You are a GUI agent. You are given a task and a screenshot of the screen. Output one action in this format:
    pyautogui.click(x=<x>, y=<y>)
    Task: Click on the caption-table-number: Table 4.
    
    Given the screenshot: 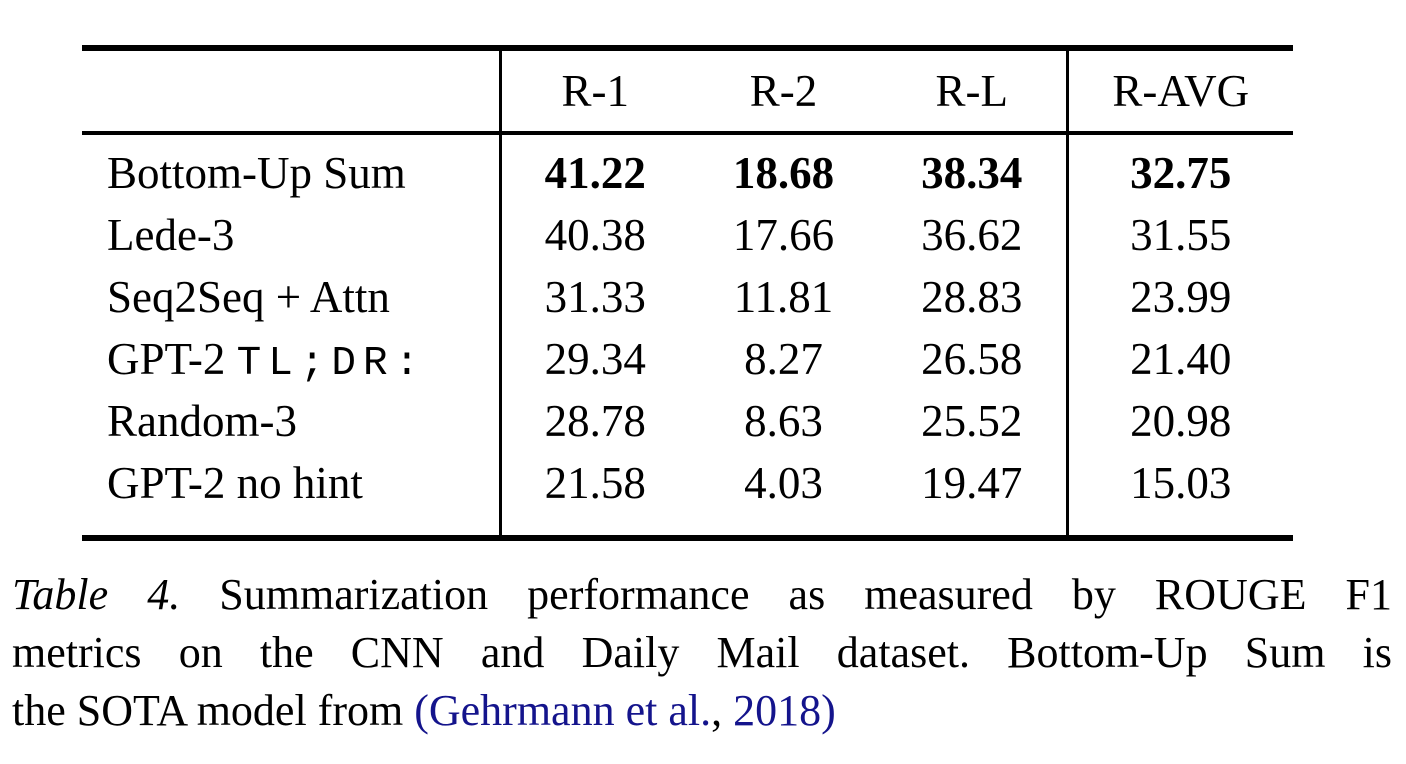 What is the action you would take?
    pyautogui.click(x=96, y=594)
    